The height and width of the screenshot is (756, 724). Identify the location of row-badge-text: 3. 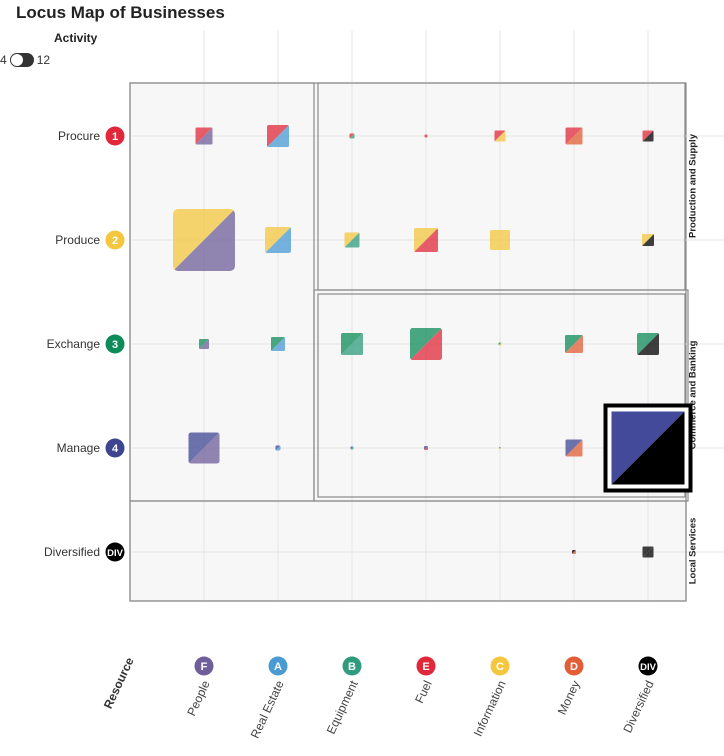
(115, 345).